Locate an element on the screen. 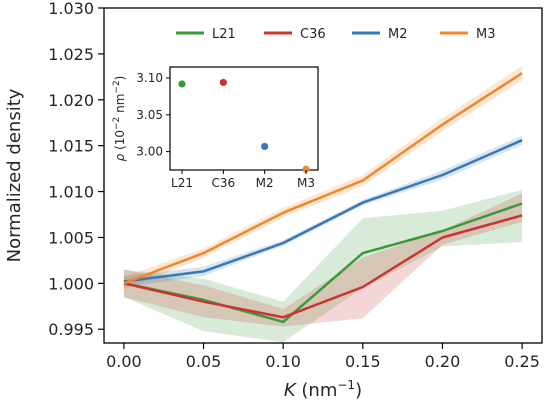 This screenshot has width=550, height=406. y-tick-label: 1.005 is located at coordinates (71, 237).